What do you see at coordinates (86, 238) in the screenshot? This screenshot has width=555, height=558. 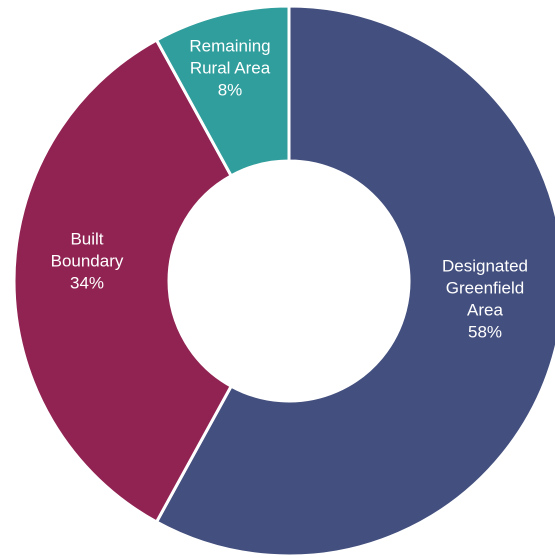 I see `slice-name-line: Built` at bounding box center [86, 238].